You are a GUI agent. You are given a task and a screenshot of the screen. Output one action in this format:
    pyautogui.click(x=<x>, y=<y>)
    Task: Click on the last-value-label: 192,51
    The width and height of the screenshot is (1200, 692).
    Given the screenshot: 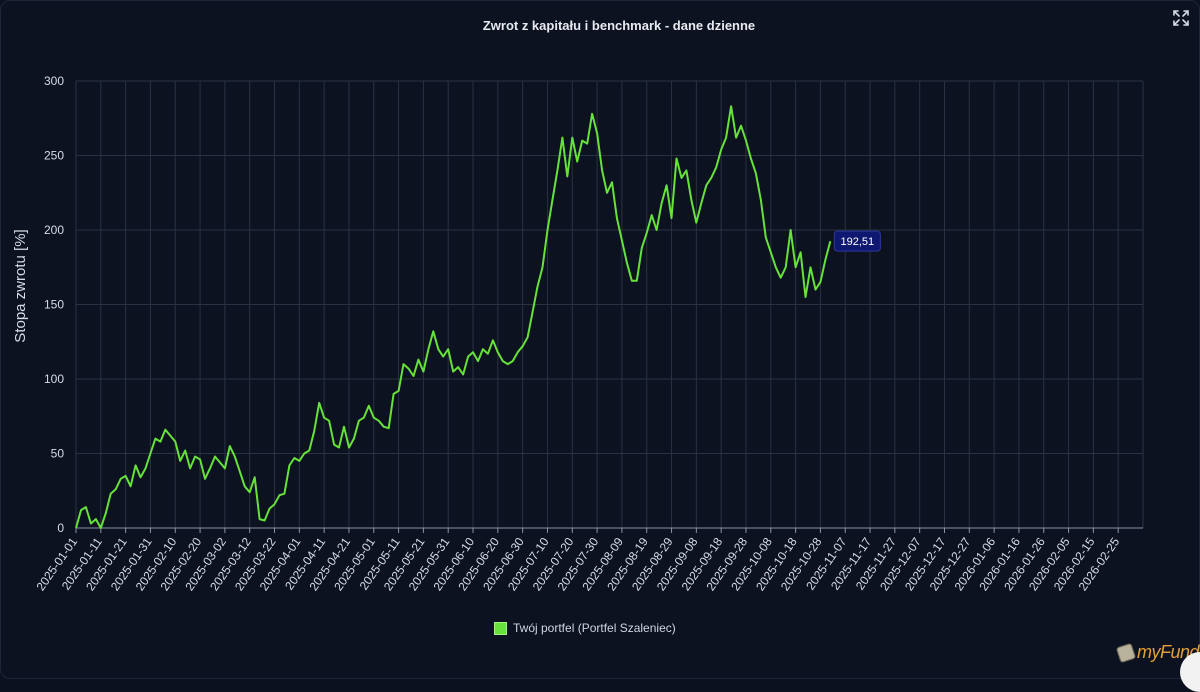 What is the action you would take?
    pyautogui.click(x=858, y=242)
    